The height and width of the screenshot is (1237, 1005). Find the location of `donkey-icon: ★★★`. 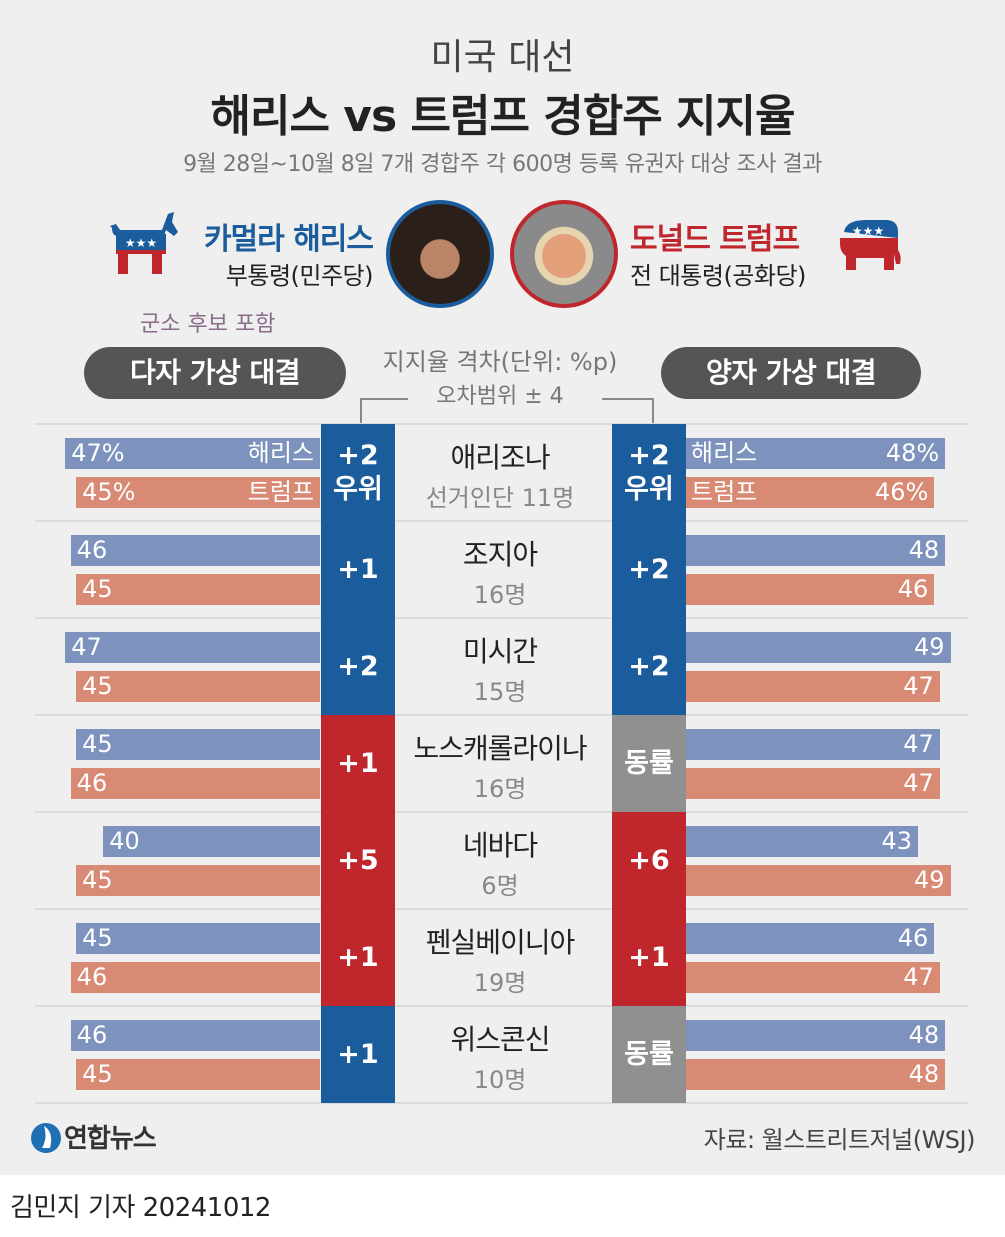

donkey-icon: ★★★ is located at coordinates (144, 243).